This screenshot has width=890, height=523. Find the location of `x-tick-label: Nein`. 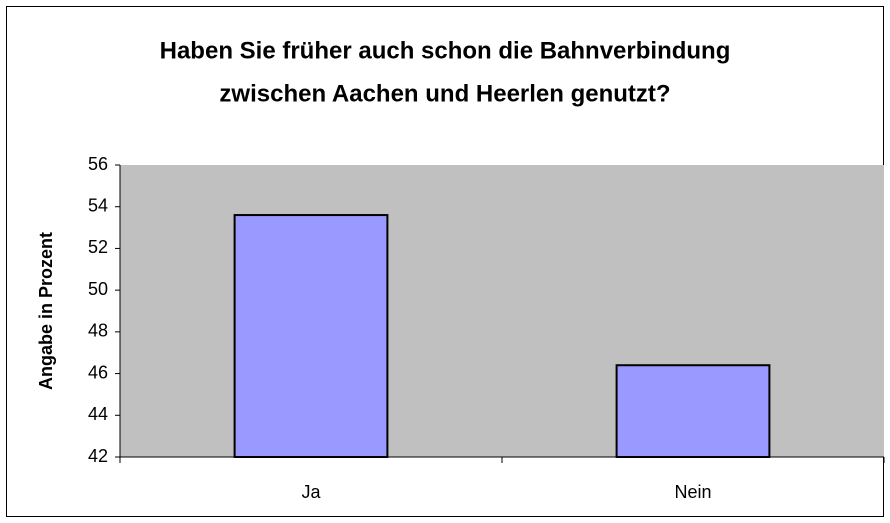

x-tick-label: Nein is located at coordinates (692, 492).